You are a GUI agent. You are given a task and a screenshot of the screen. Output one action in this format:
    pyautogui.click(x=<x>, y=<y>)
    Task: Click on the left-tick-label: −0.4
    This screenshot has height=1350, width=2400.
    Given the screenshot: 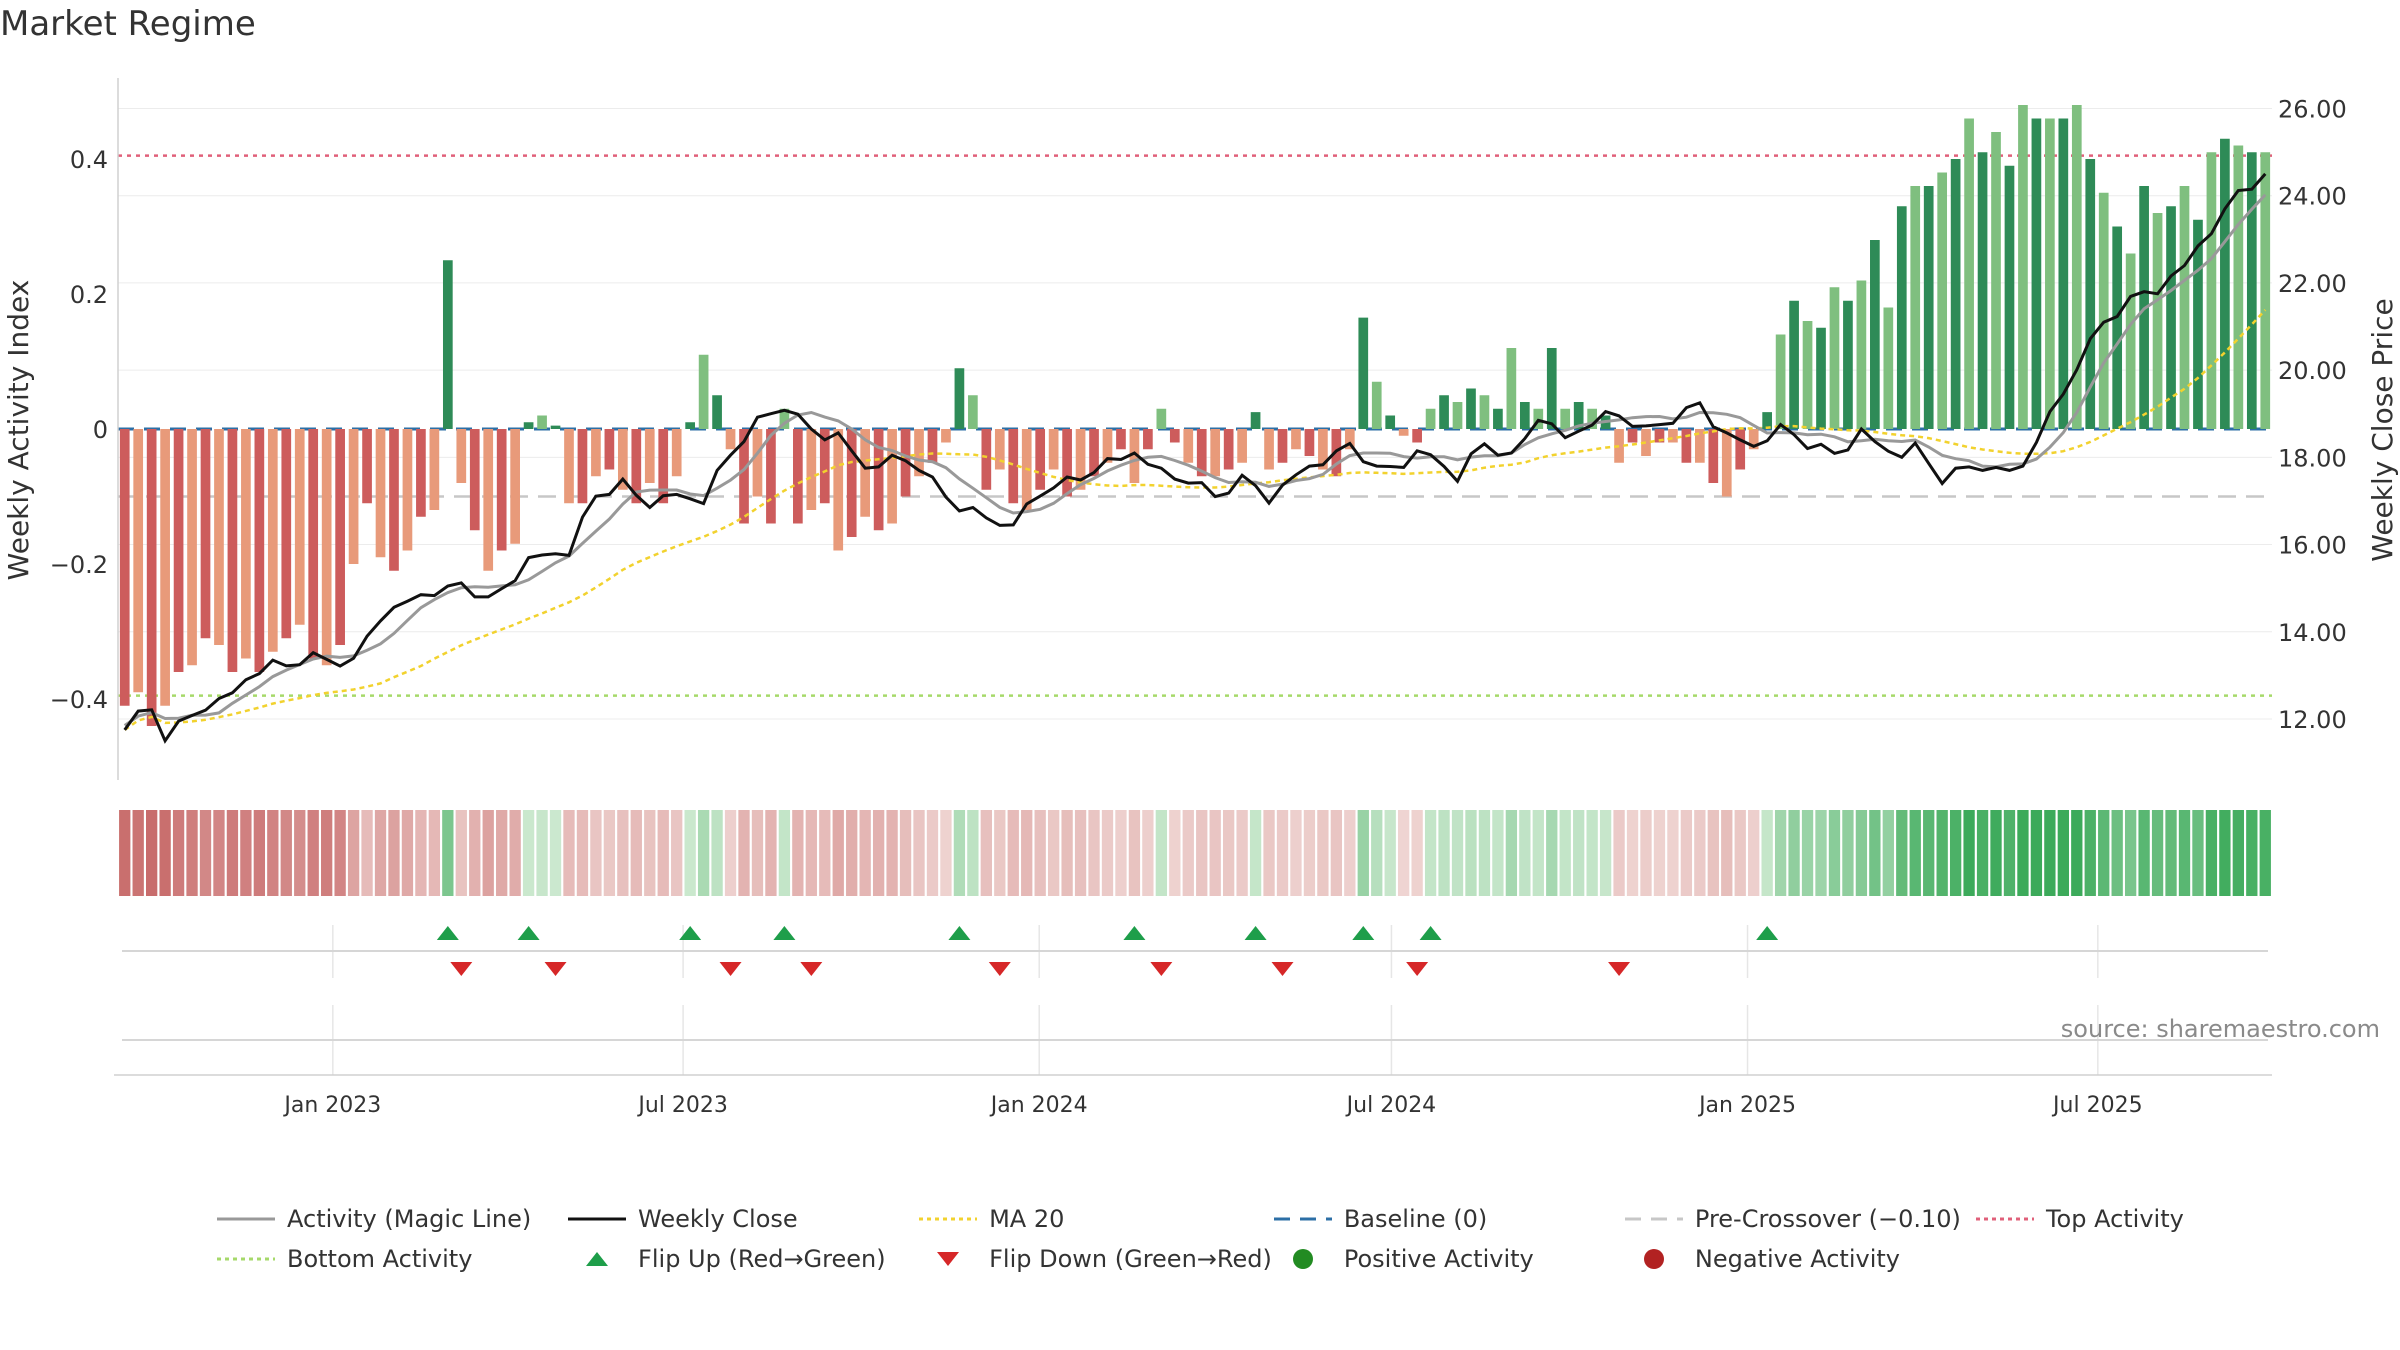 What is the action you would take?
    pyautogui.click(x=79, y=700)
    